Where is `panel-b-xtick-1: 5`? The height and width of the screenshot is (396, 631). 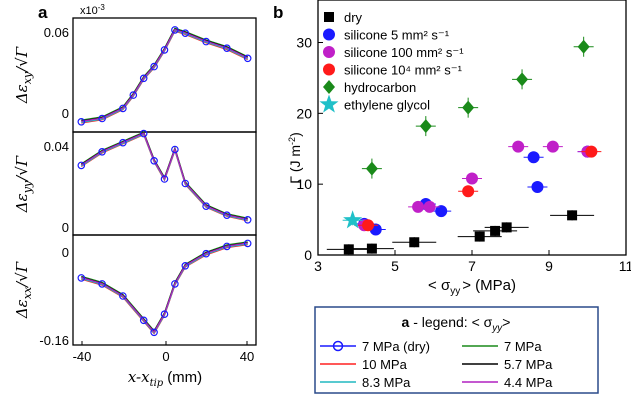 panel-b-xtick-1: 5 is located at coordinates (395, 266).